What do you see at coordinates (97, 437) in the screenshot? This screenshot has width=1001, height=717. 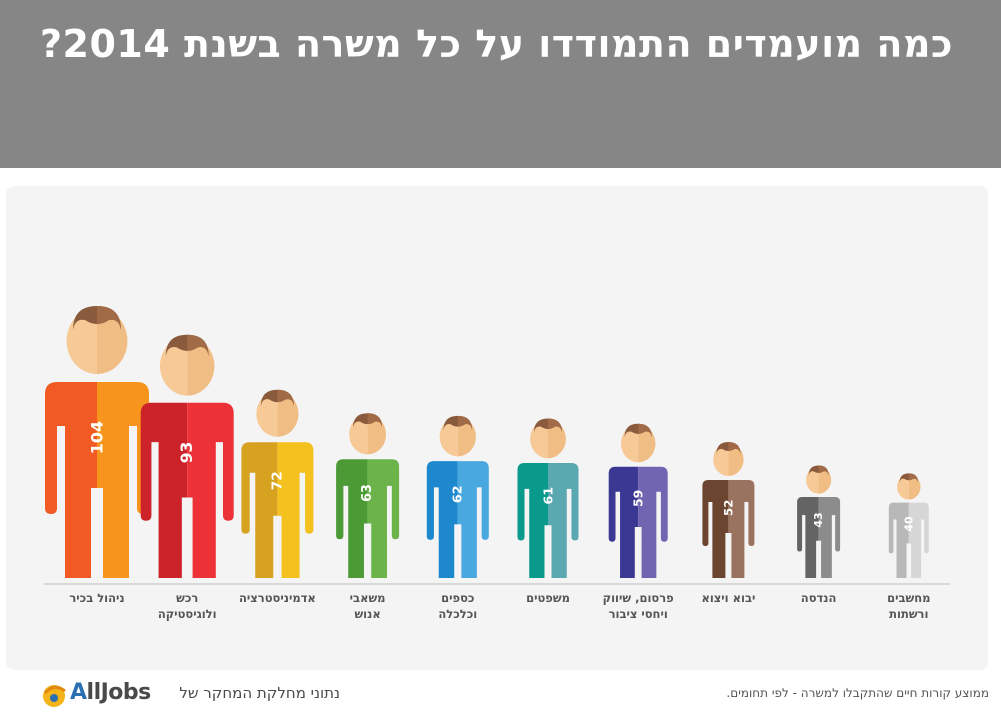 I see `value-label-1: 104` at bounding box center [97, 437].